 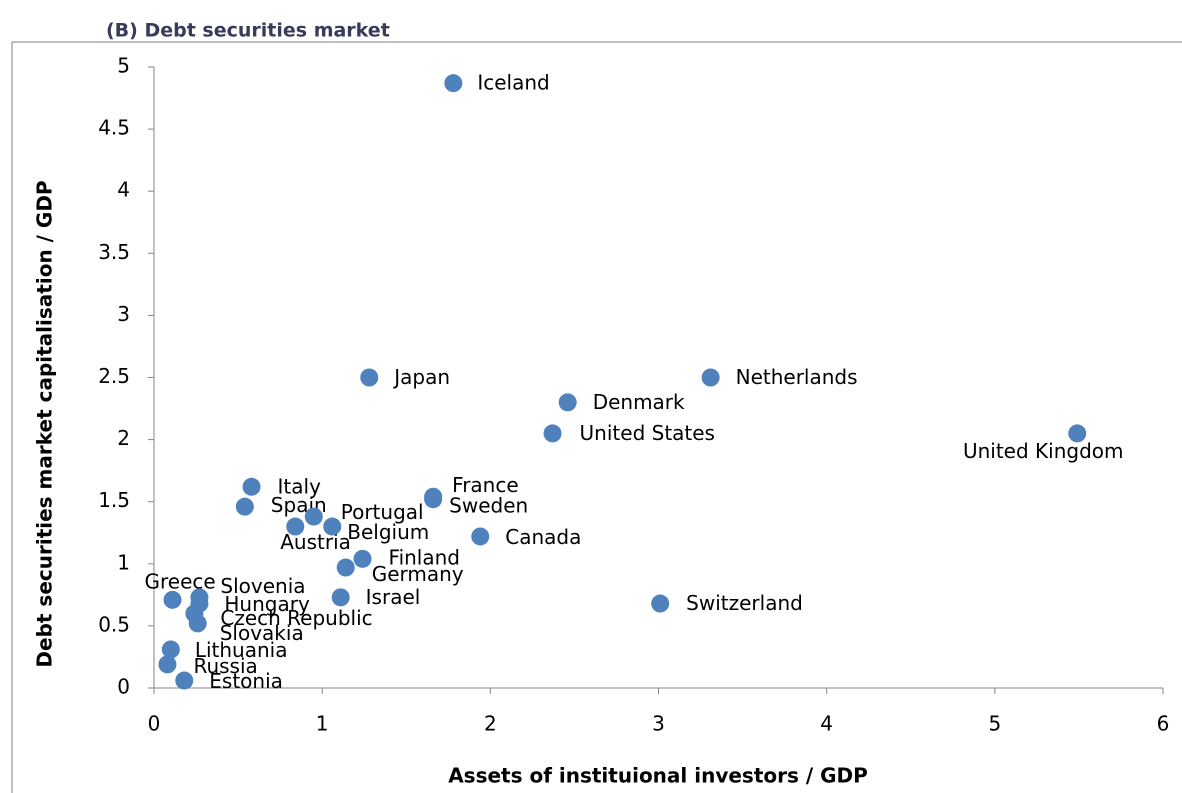 I want to click on point-label: Iceland, so click(x=513, y=83).